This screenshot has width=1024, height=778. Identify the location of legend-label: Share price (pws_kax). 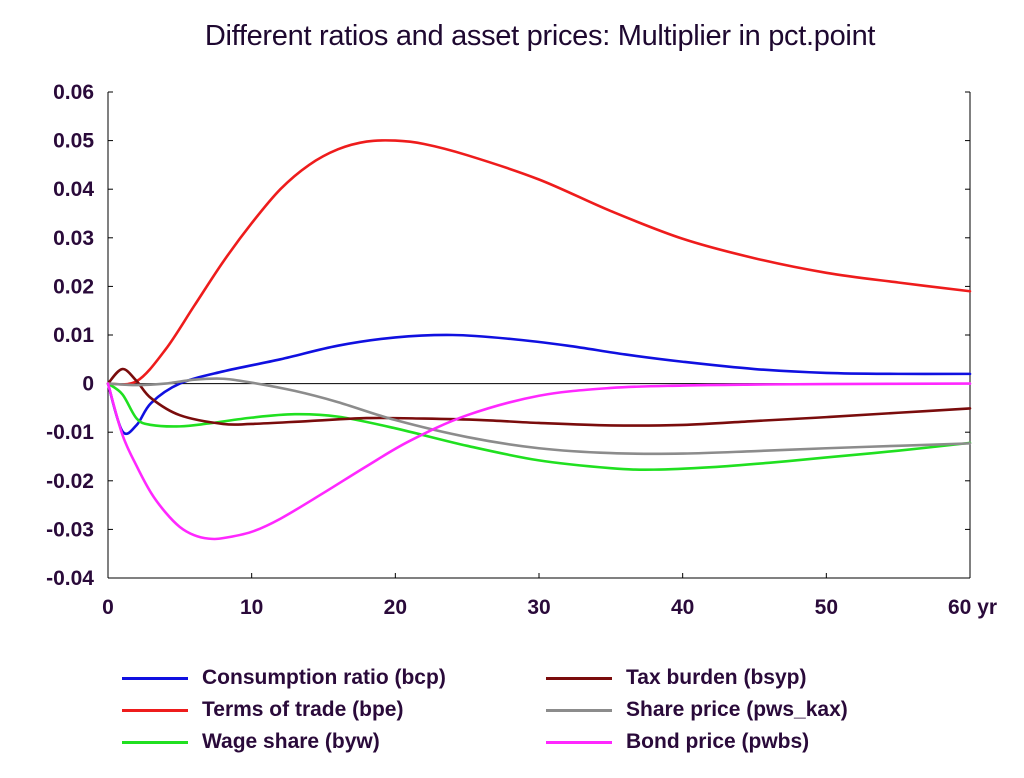
(737, 709).